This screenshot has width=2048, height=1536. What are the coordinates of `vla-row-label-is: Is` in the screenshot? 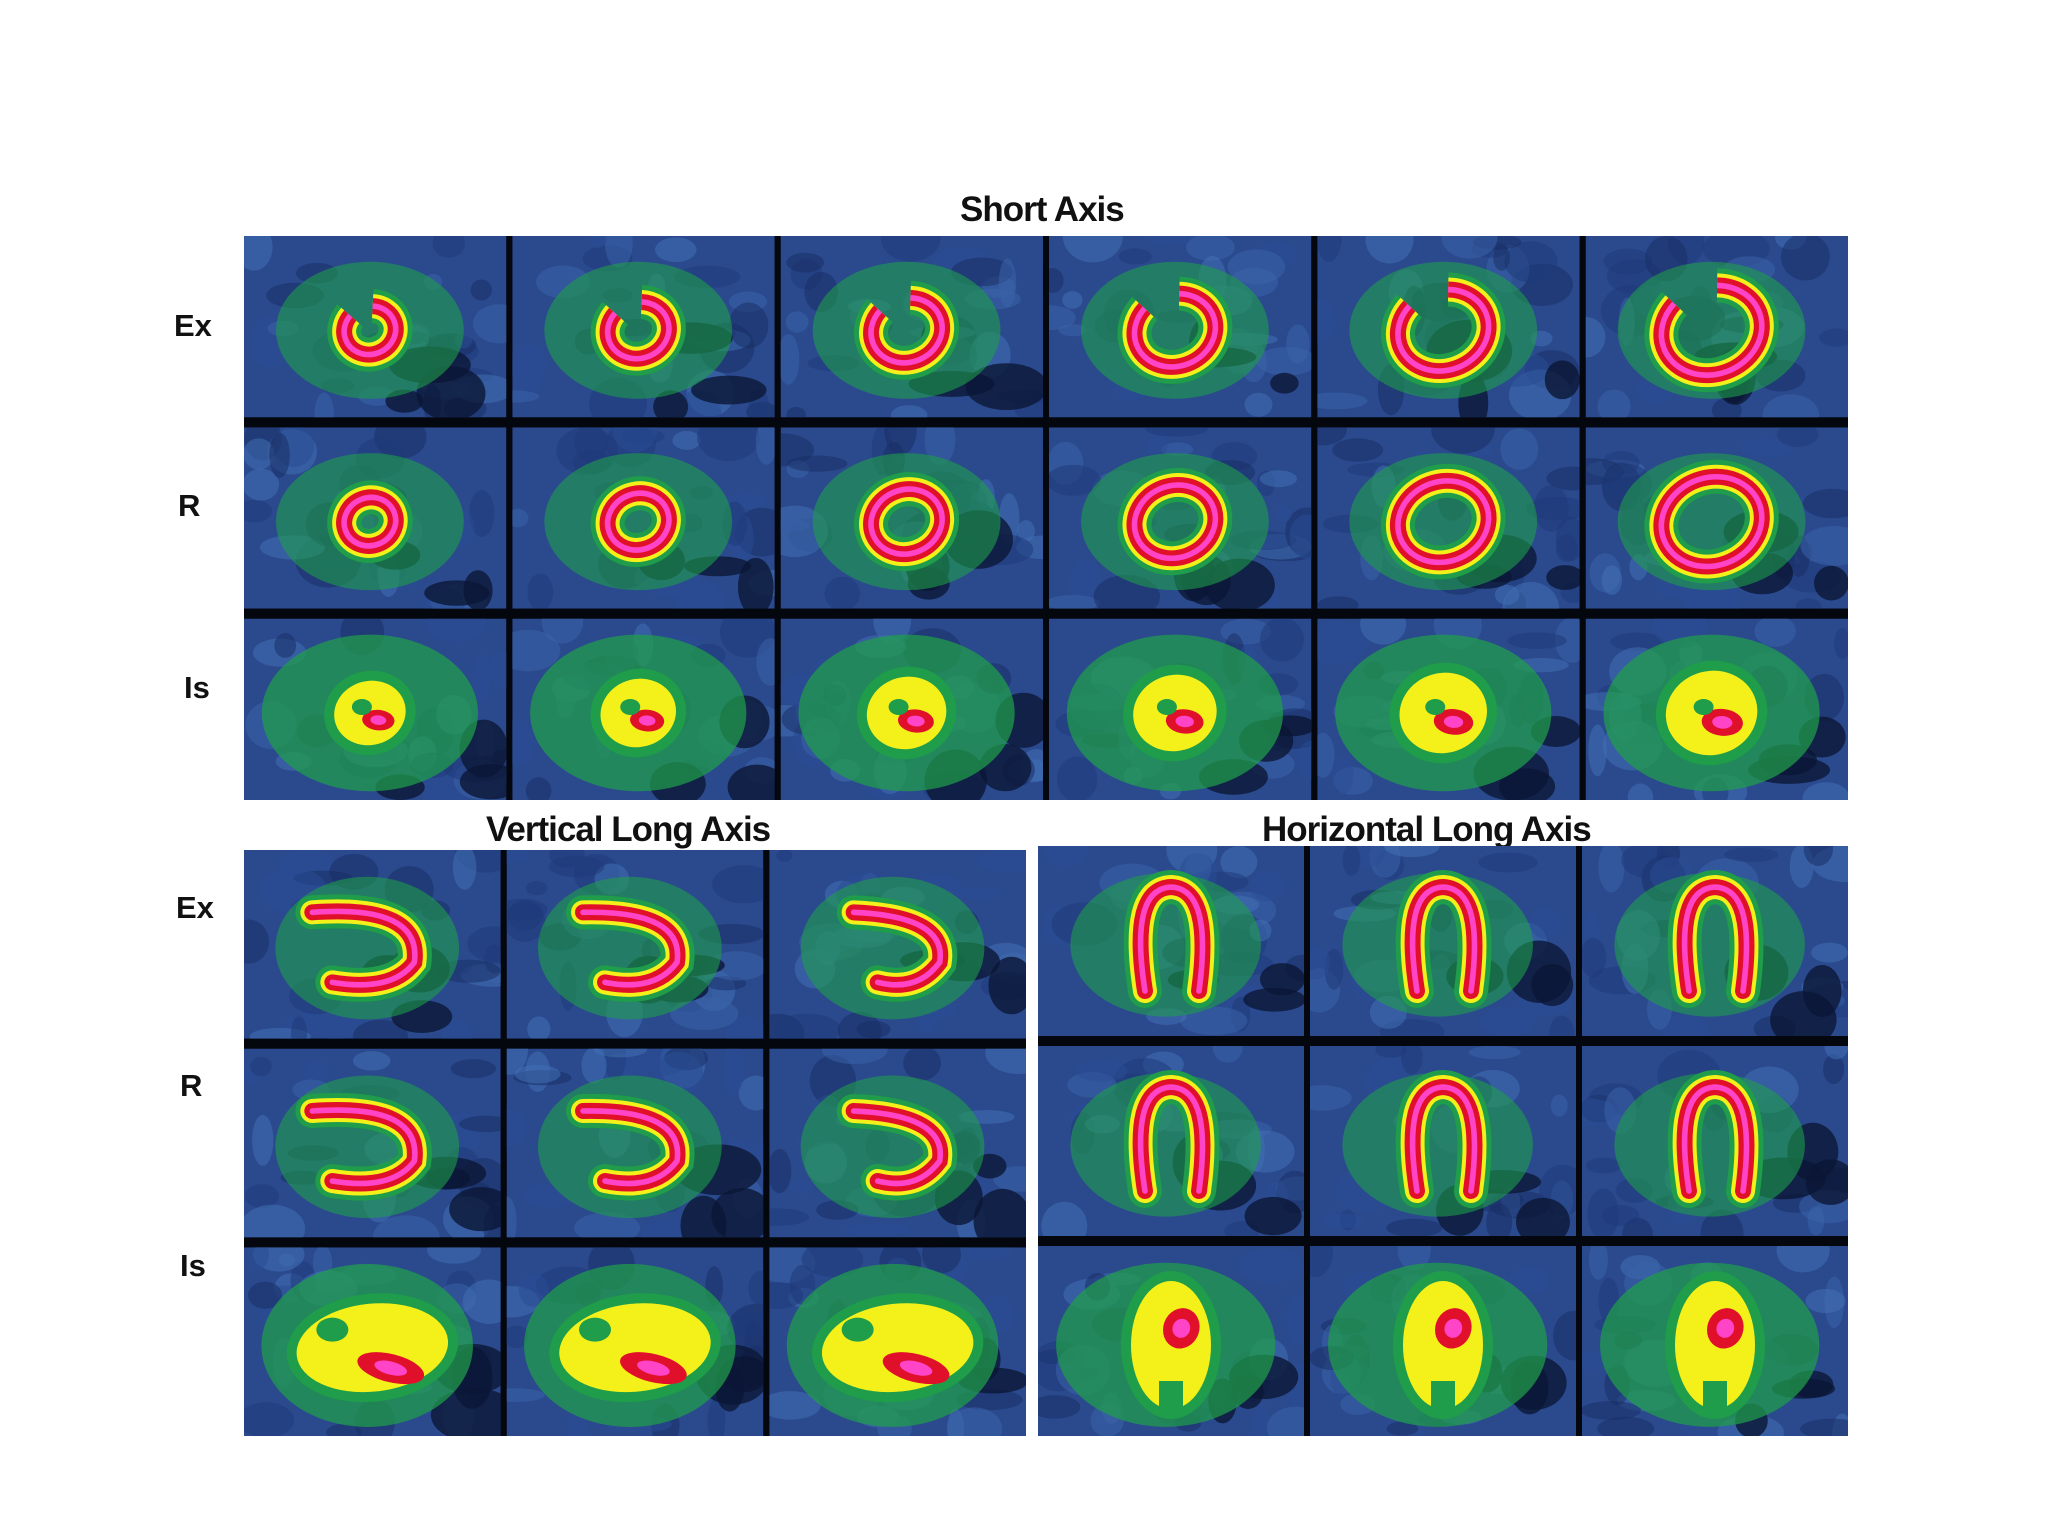 It's located at (193, 1265).